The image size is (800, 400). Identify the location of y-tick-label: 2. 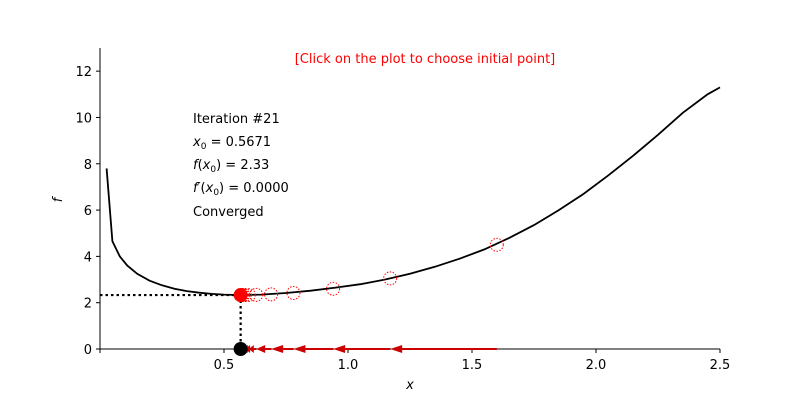
(88, 304).